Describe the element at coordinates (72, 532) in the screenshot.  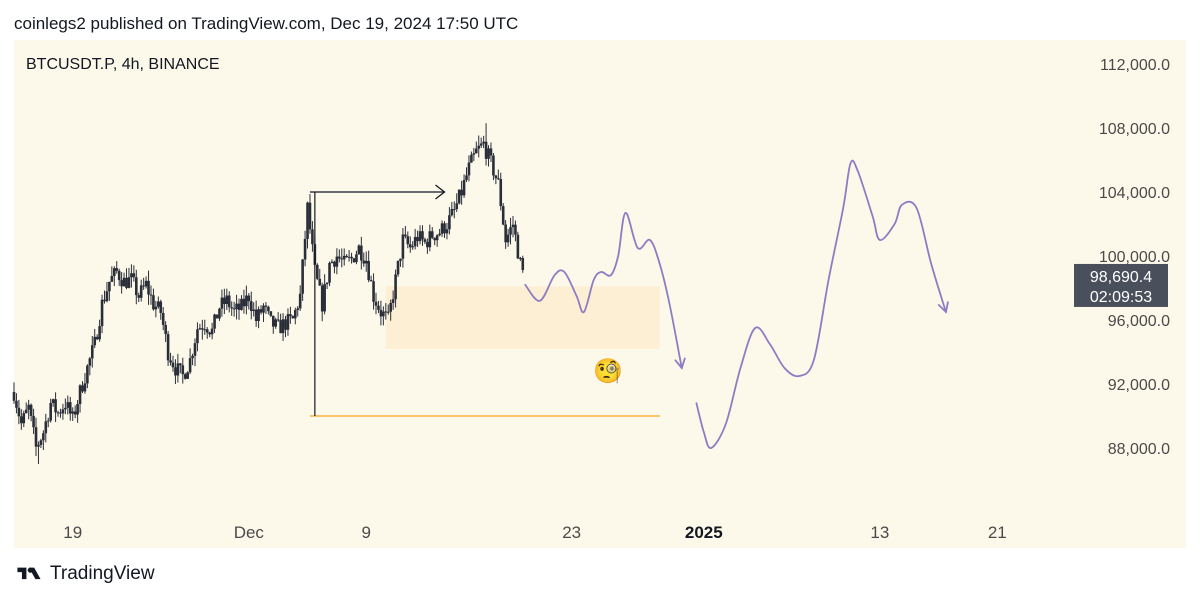
I see `x-tick-label: 19` at that location.